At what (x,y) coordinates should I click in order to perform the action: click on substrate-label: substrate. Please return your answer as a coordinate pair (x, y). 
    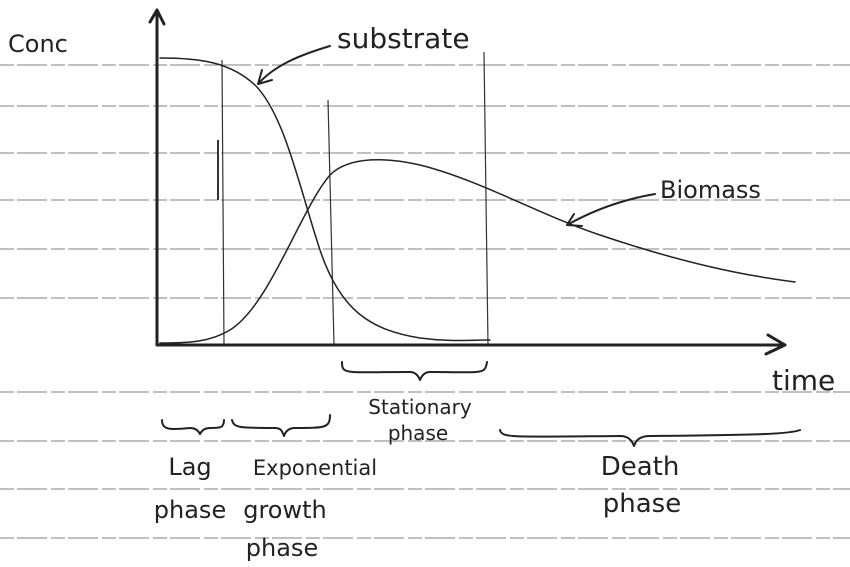
    Looking at the image, I should click on (403, 38).